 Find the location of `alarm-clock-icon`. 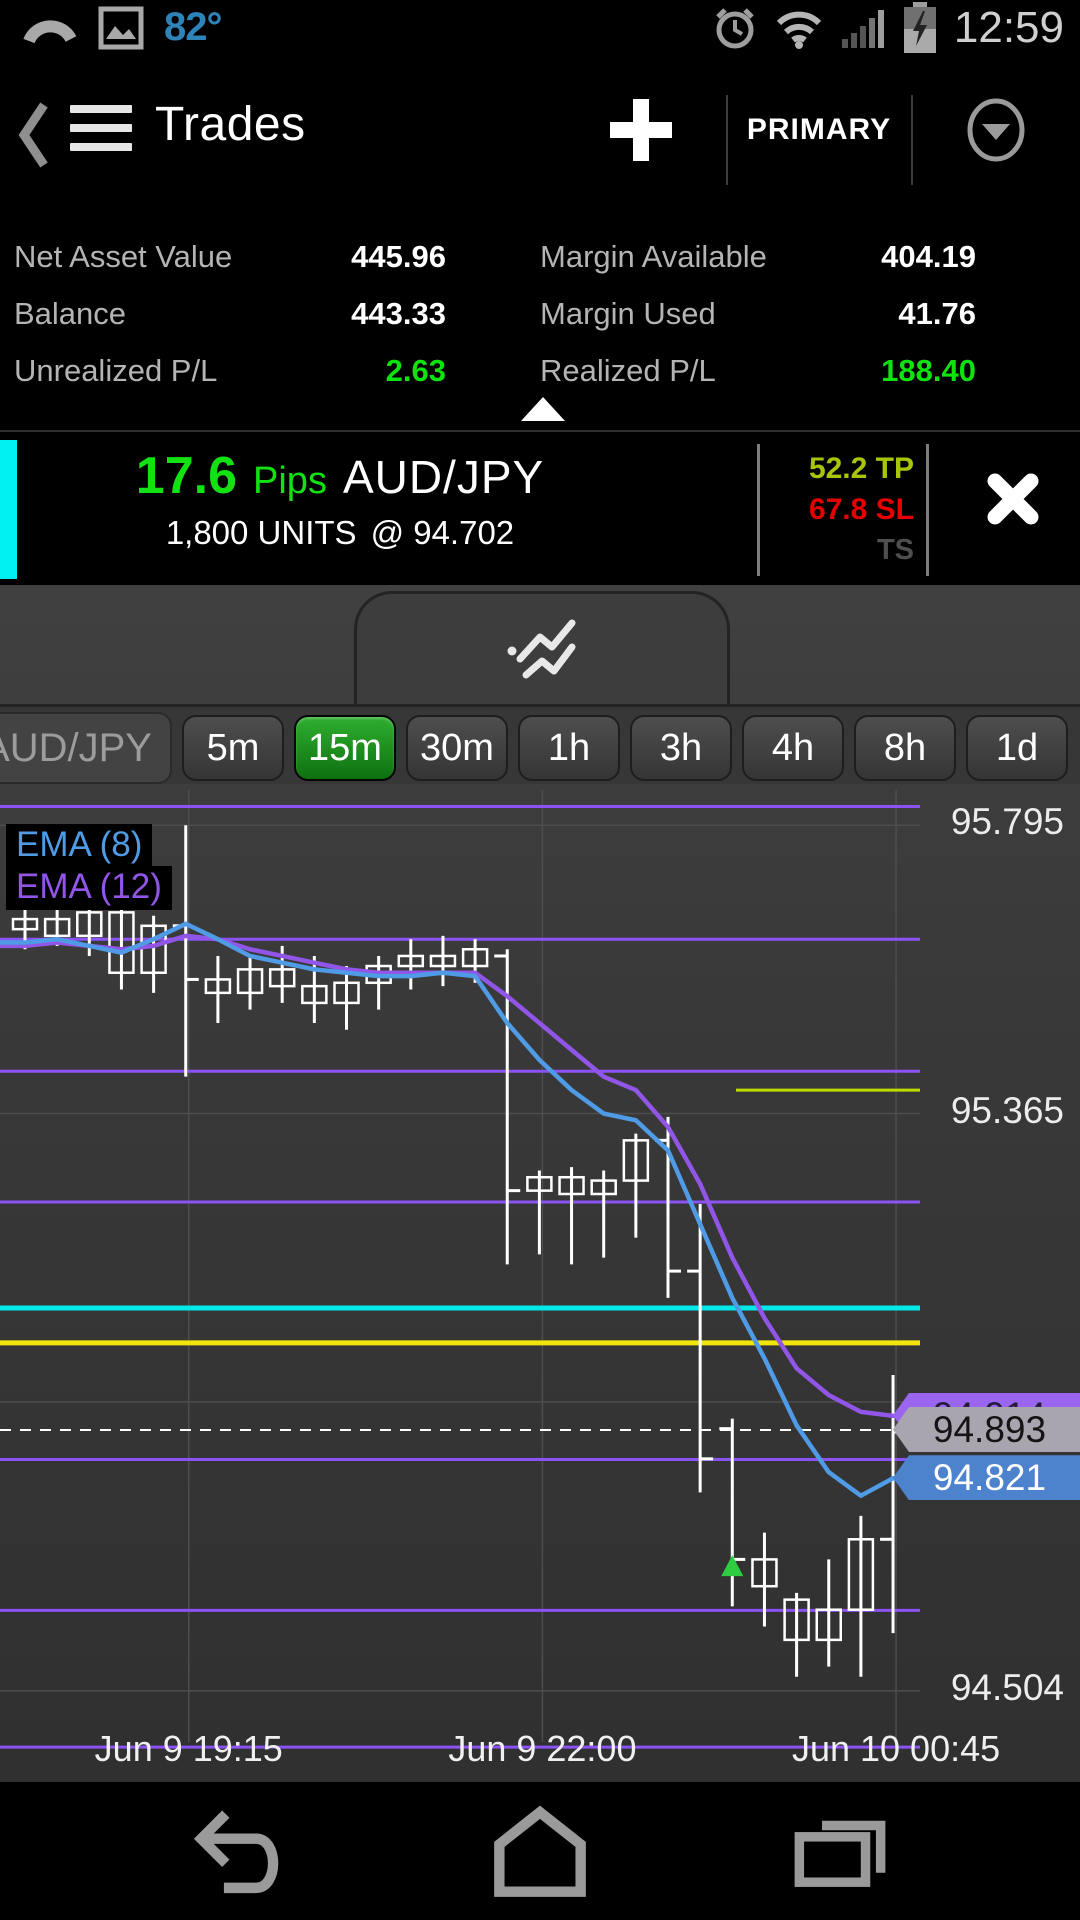

alarm-clock-icon is located at coordinates (735, 27).